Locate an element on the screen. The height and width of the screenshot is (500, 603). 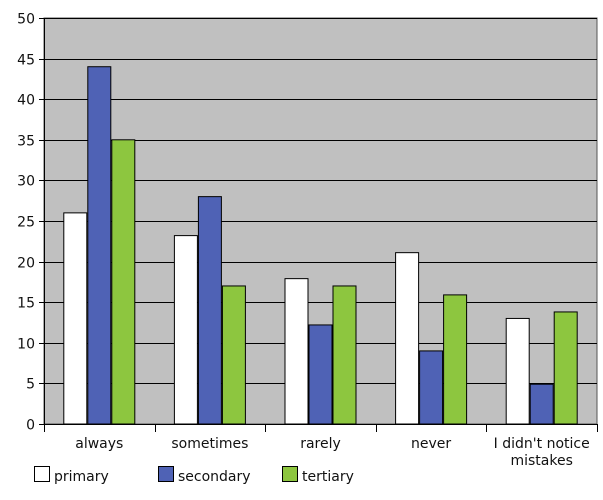
y-tick-label: 5 is located at coordinates (30, 385).